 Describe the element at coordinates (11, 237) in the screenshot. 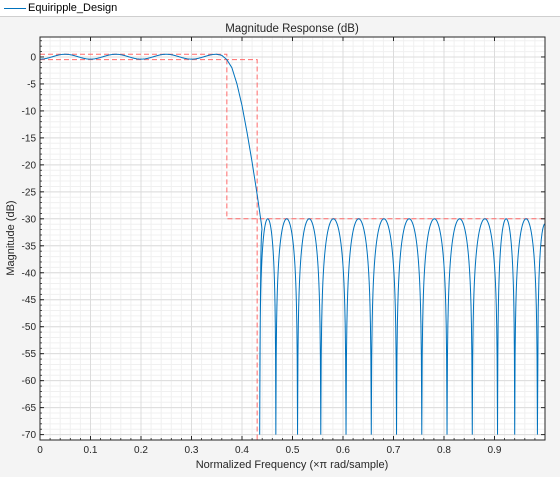

I see `y-axis-title: Magnitude (dB)` at that location.